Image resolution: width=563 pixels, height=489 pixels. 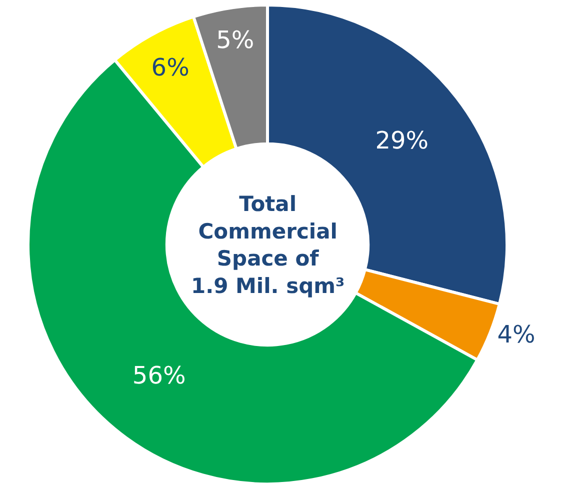 I want to click on data-label: 5%, so click(x=235, y=40).